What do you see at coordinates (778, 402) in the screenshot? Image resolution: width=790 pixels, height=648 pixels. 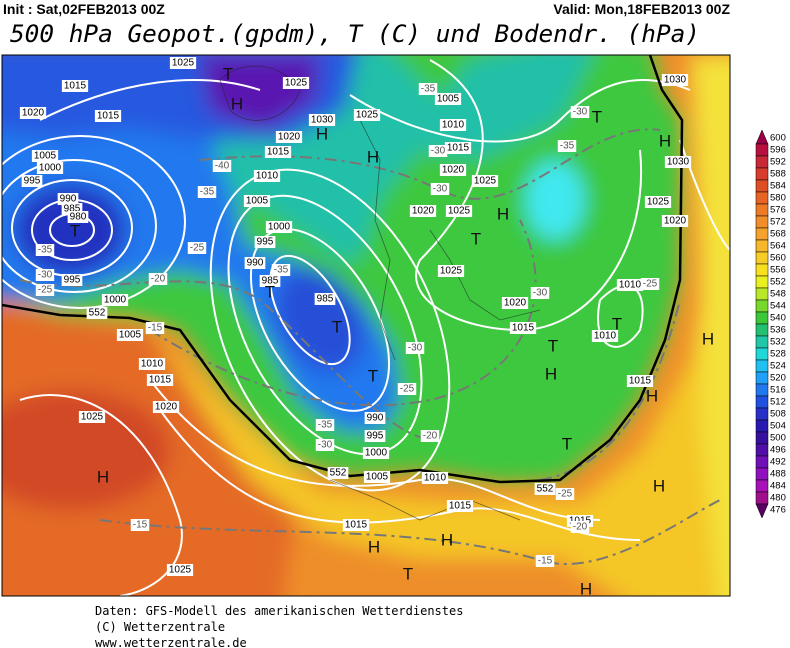 I see `legend-label: 512` at bounding box center [778, 402].